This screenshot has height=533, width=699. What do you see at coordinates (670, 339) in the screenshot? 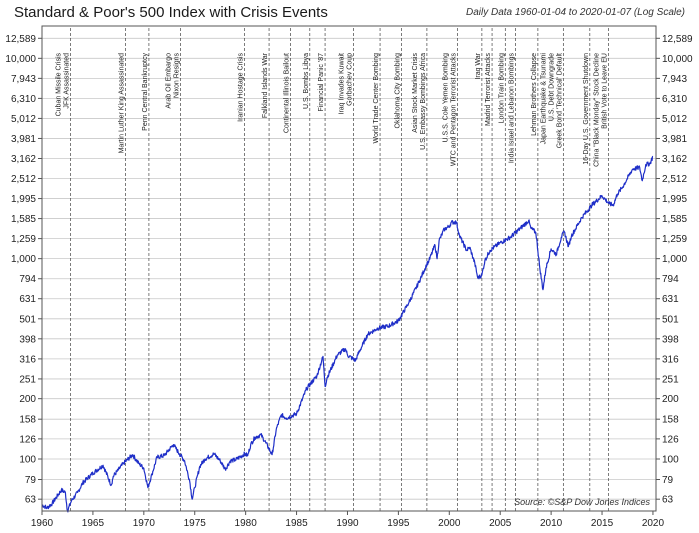
I see `y-tick-label-right: 398` at bounding box center [670, 339].